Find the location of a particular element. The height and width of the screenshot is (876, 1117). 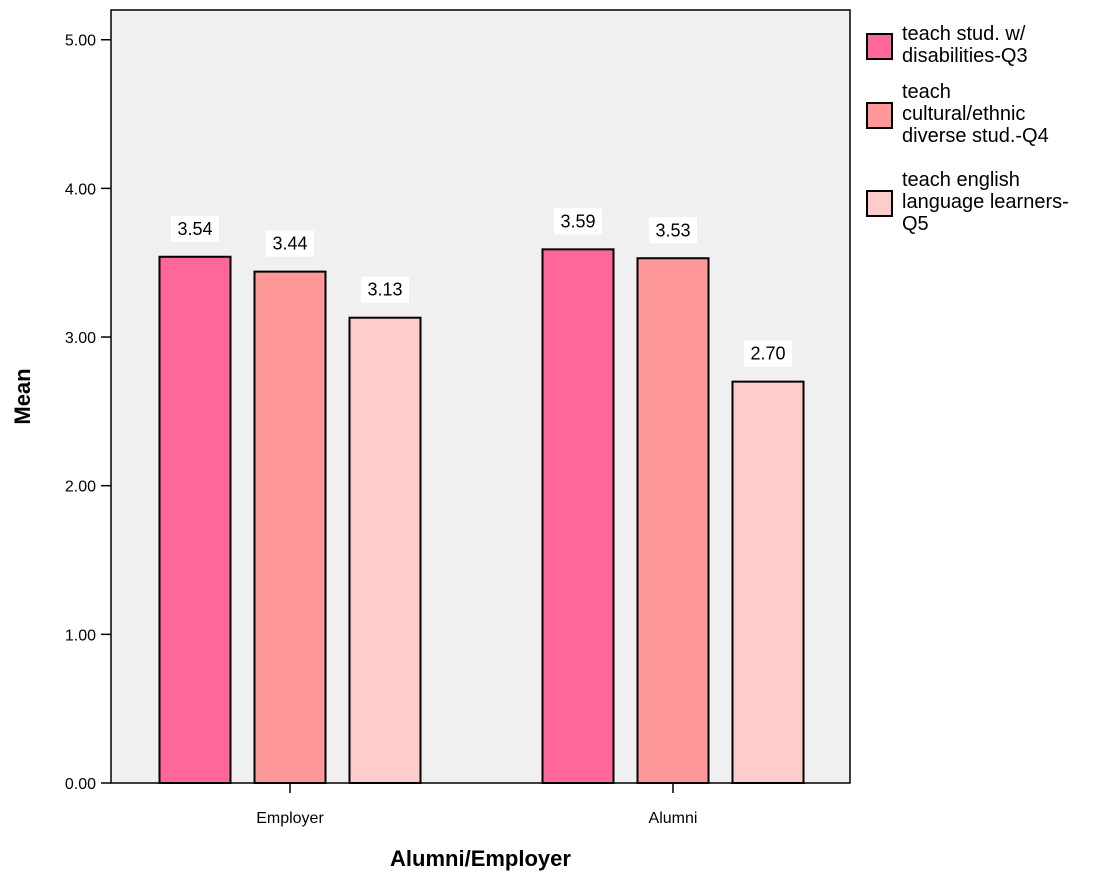

data-label: 3.44 is located at coordinates (289, 244).